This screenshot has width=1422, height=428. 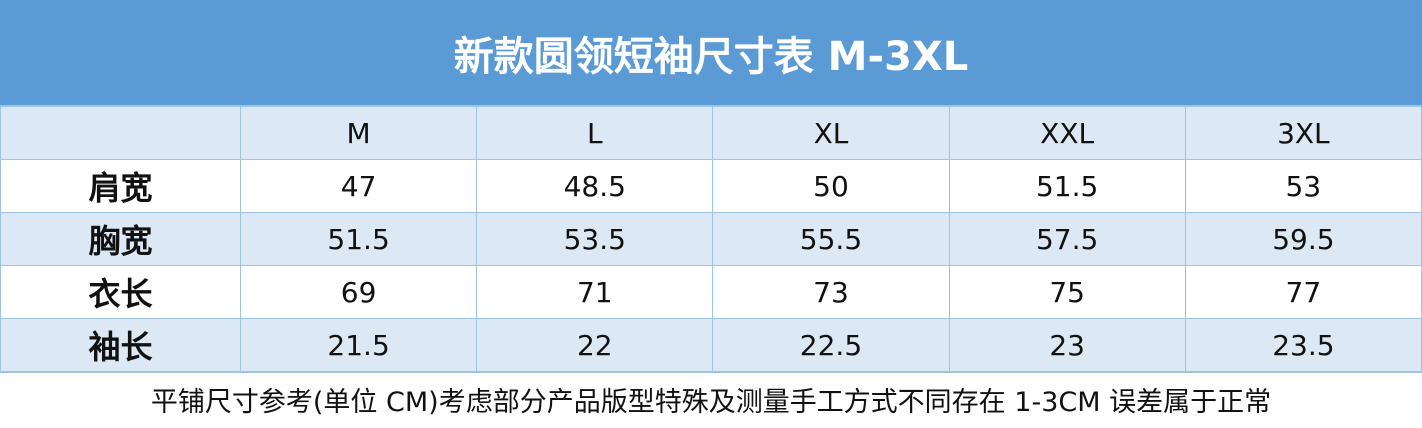 I want to click on cell: 53.5, so click(x=595, y=239).